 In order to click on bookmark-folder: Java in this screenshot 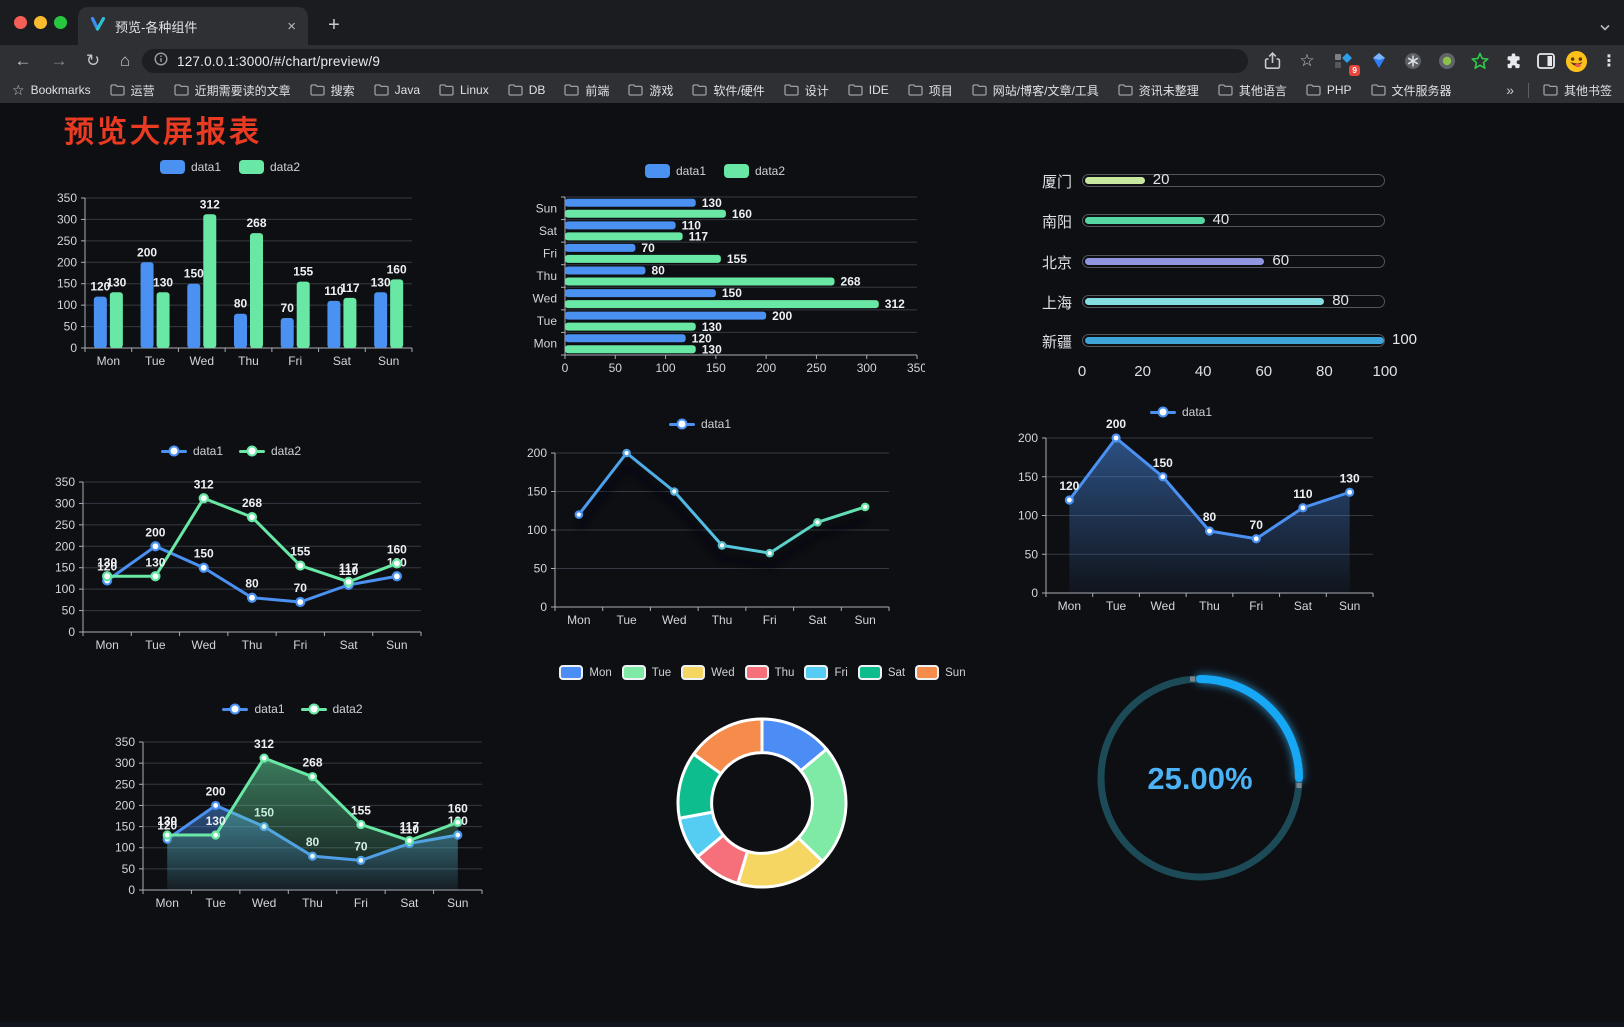, I will do `click(396, 90)`.